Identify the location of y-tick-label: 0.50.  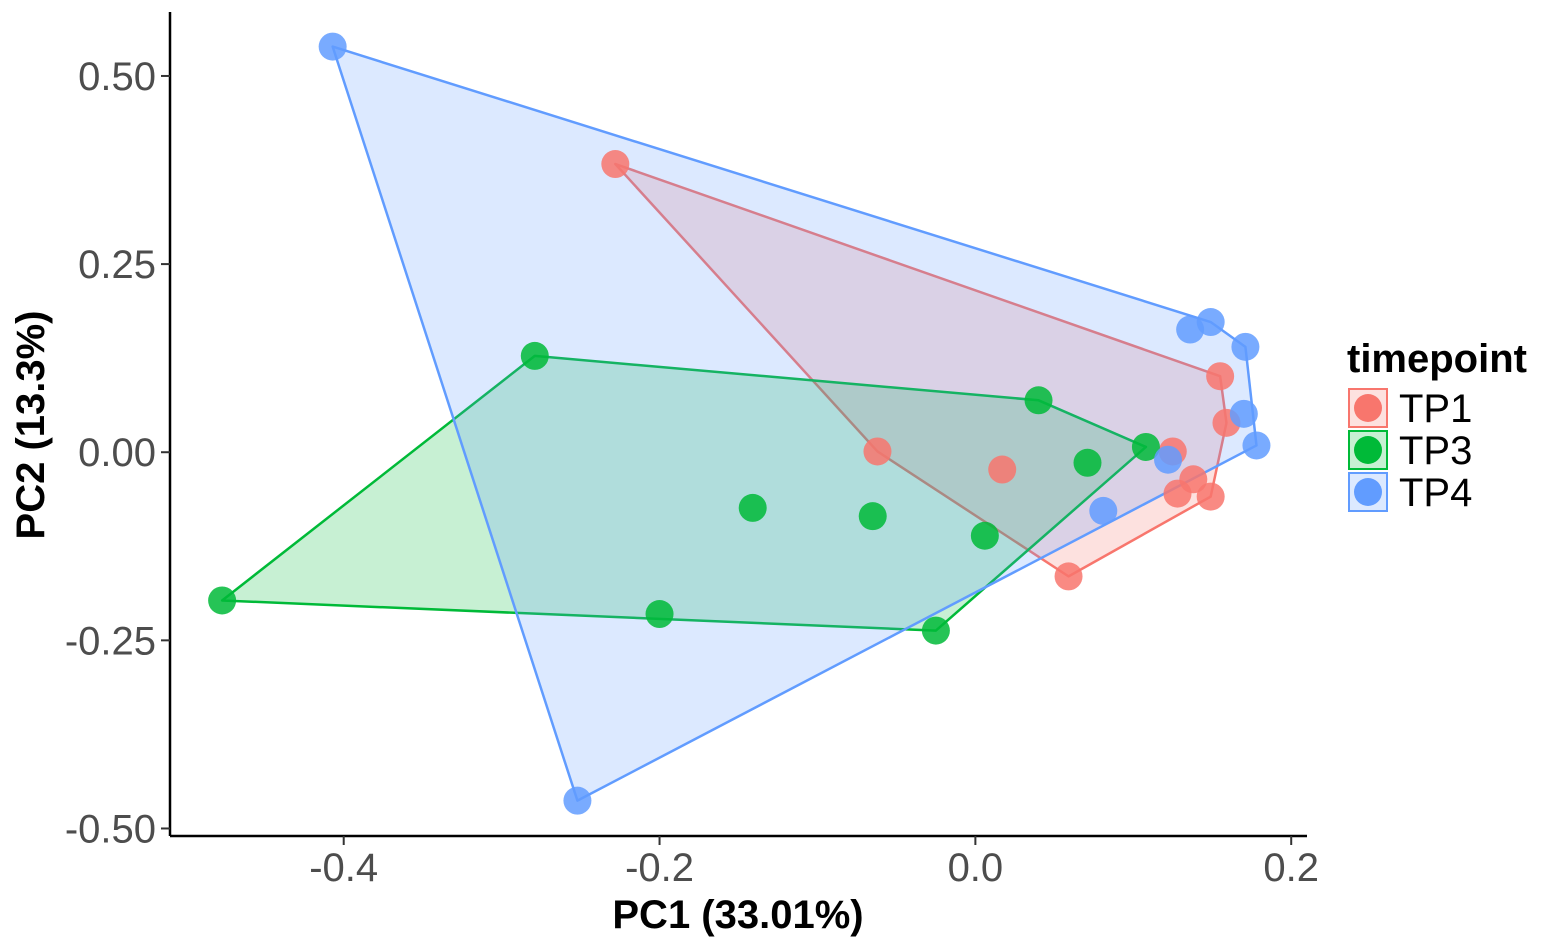
(117, 77).